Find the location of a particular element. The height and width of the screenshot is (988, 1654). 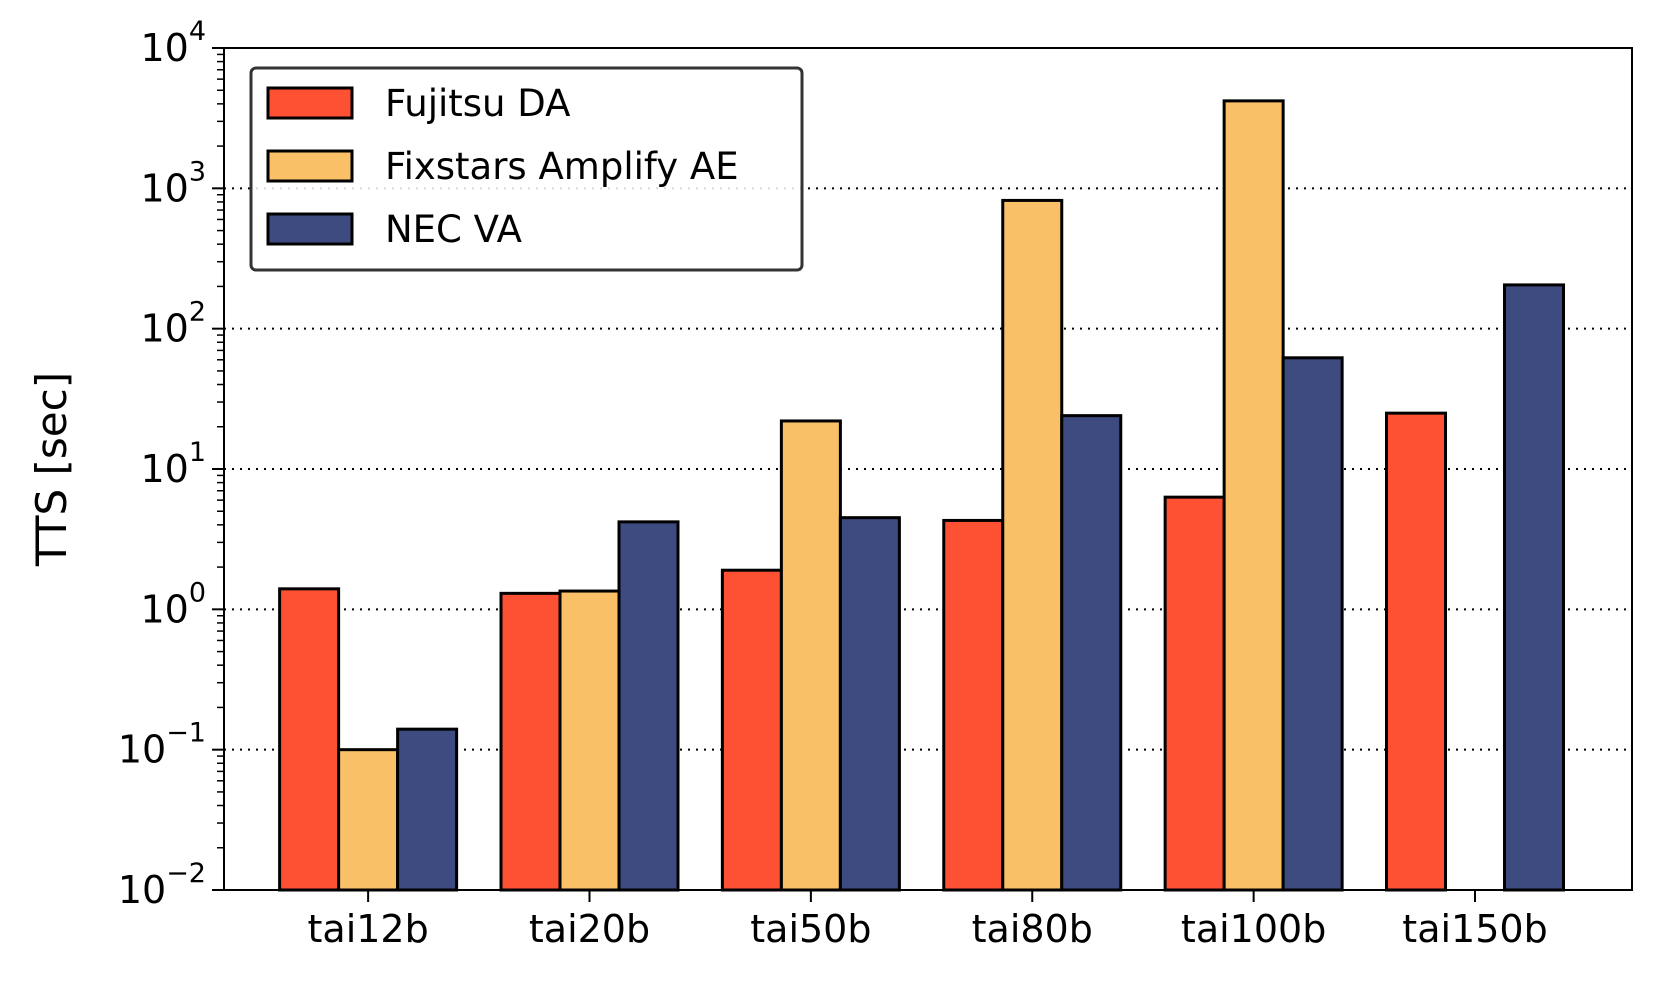

legend-frame is located at coordinates (526, 169).